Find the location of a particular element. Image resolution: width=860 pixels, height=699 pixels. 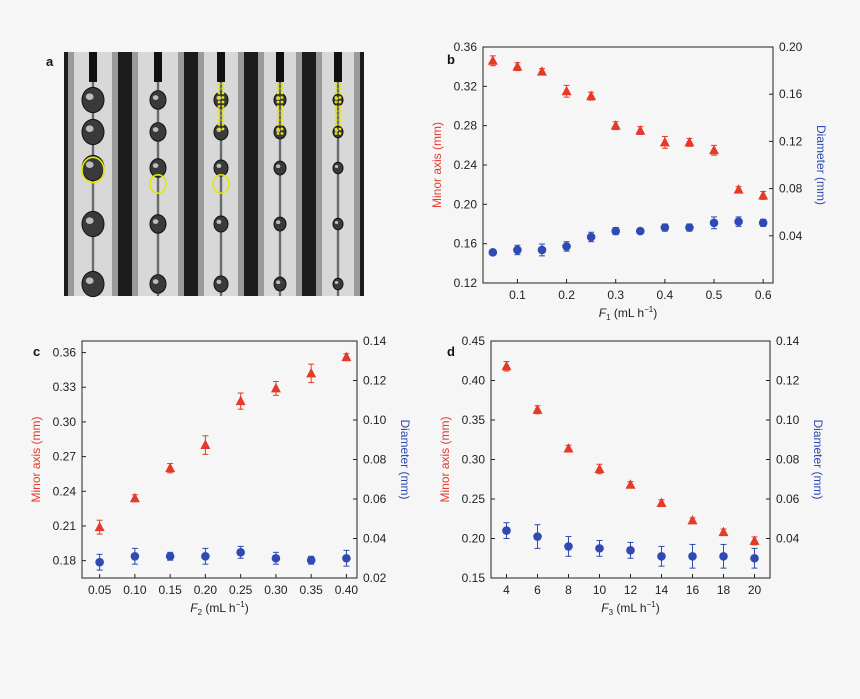

y-left-tick-label: 0.16 is located at coordinates (466, 244).